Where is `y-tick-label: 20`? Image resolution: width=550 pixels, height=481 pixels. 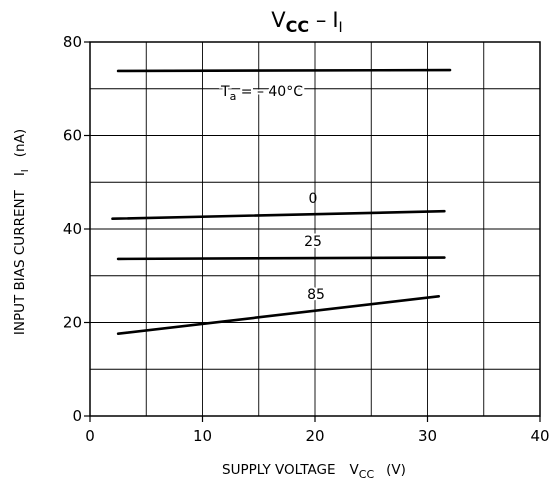
y-tick-label: 20 is located at coordinates (72, 323).